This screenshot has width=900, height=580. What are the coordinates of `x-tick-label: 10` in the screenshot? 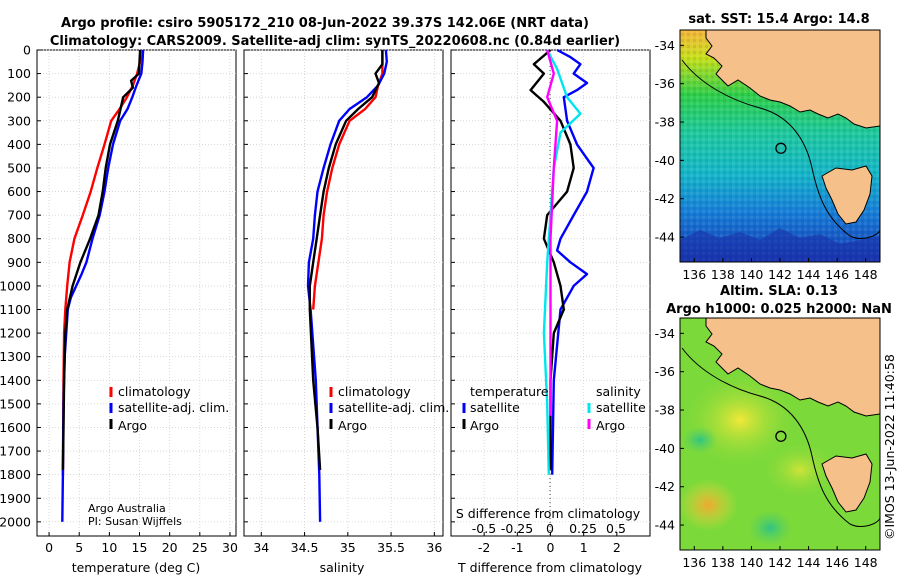 It's located at (109, 547).